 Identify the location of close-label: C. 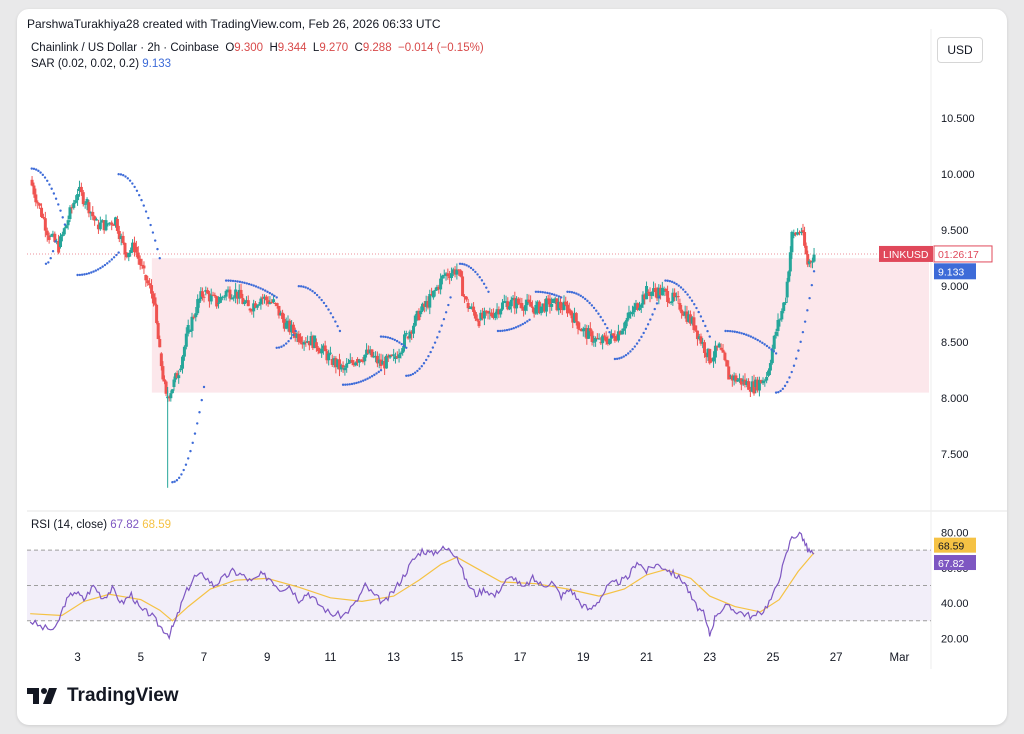
(358, 48).